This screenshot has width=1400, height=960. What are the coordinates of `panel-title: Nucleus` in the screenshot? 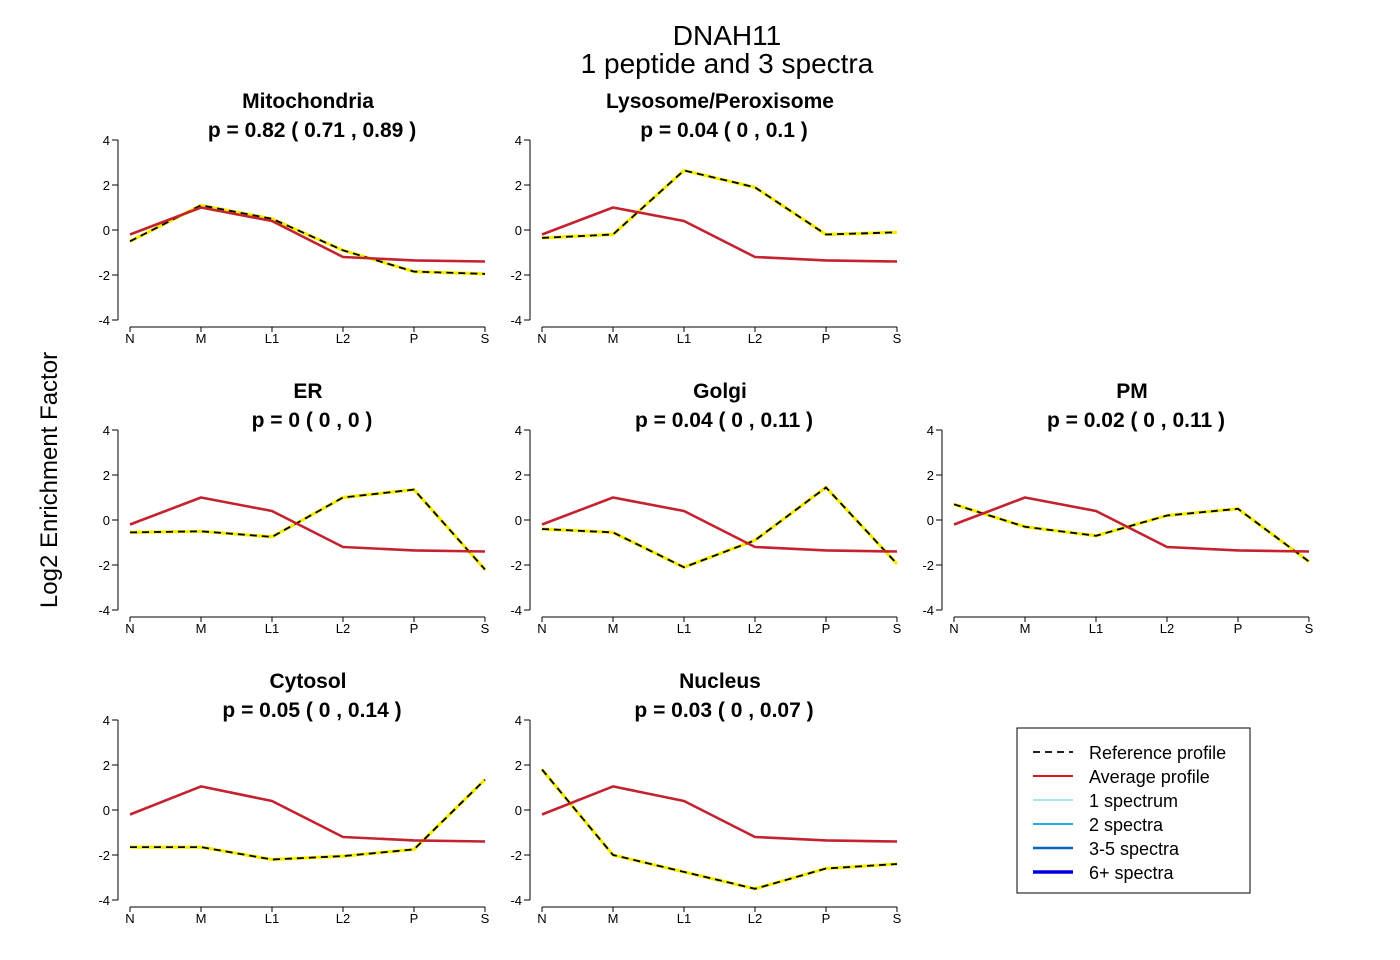 It's located at (720, 681).